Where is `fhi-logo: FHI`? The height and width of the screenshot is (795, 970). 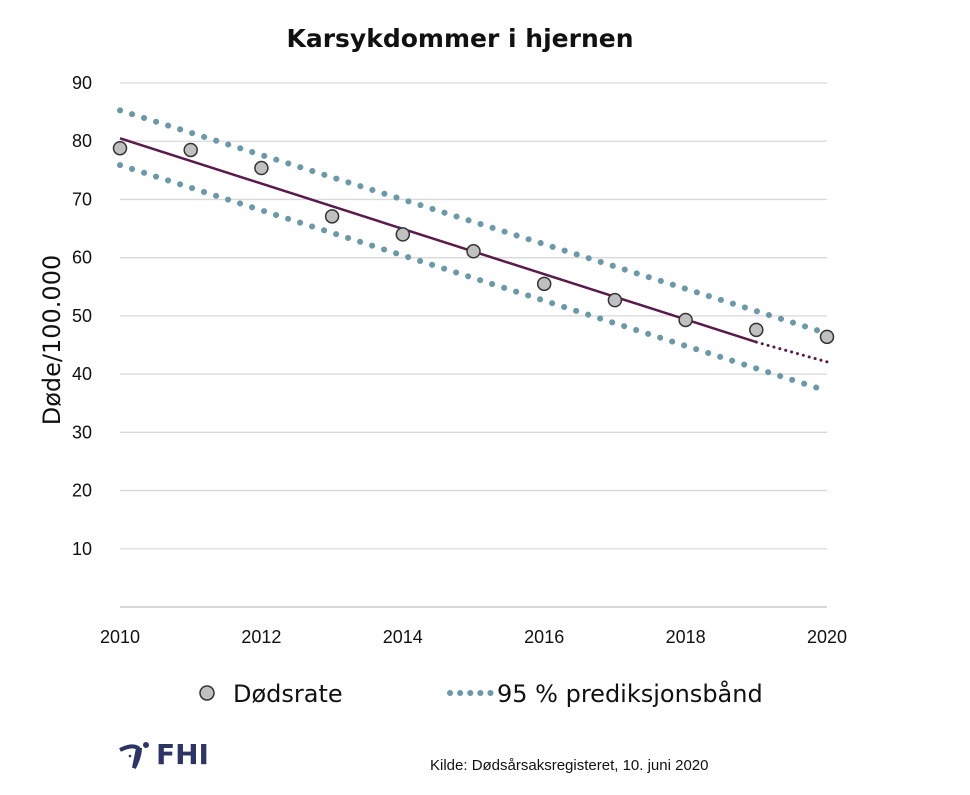
fhi-logo: FHI is located at coordinates (163, 754).